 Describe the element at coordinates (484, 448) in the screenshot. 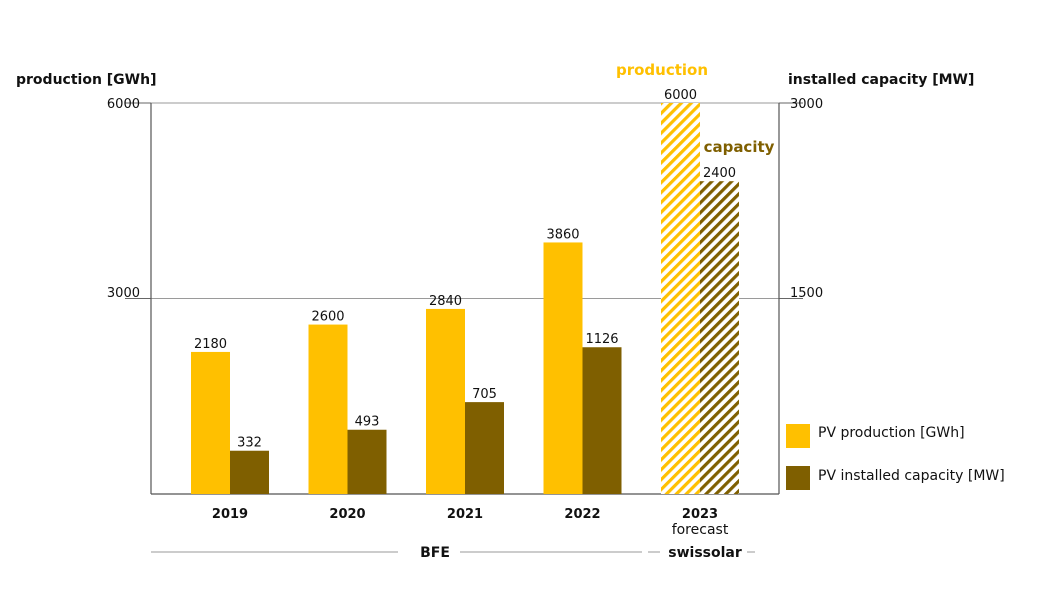

I see `capacity-bar-2021` at that location.